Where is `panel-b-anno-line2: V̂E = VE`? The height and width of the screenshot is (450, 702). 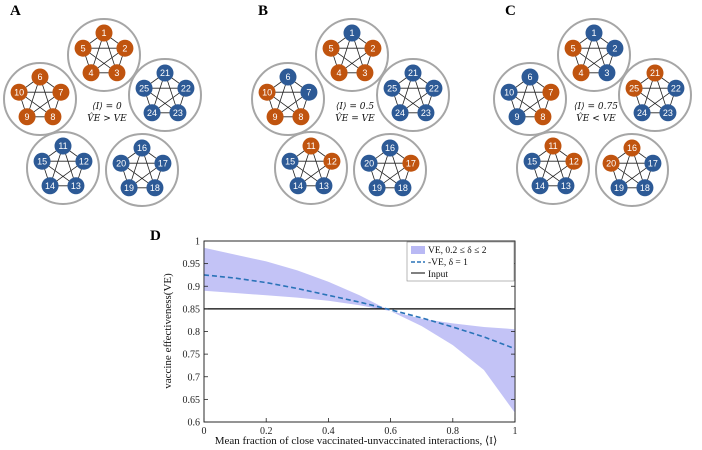
panel-b-anno-line2: V̂E = VE is located at coordinates (355, 118).